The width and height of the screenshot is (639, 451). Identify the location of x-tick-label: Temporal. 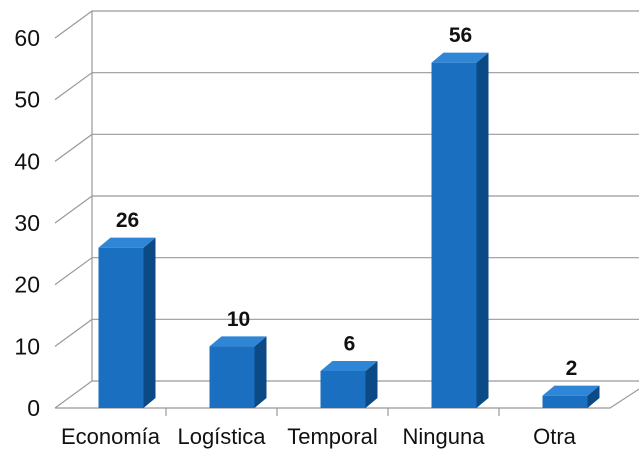
(332, 436).